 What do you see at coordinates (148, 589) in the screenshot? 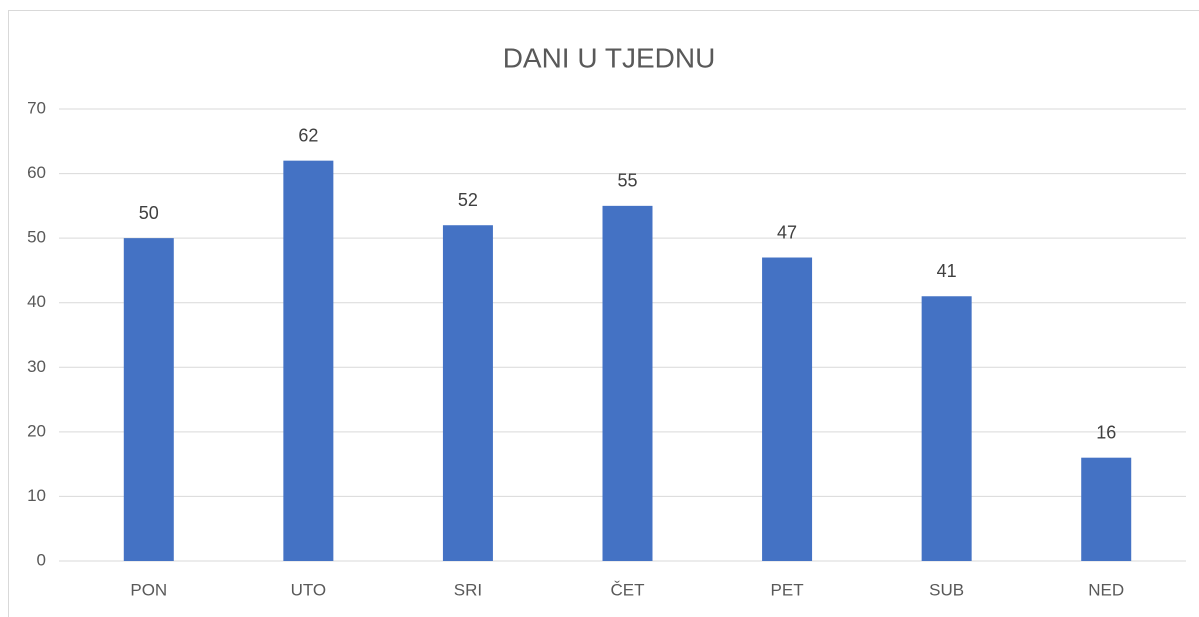
I see `x-tick-label: PON` at bounding box center [148, 589].